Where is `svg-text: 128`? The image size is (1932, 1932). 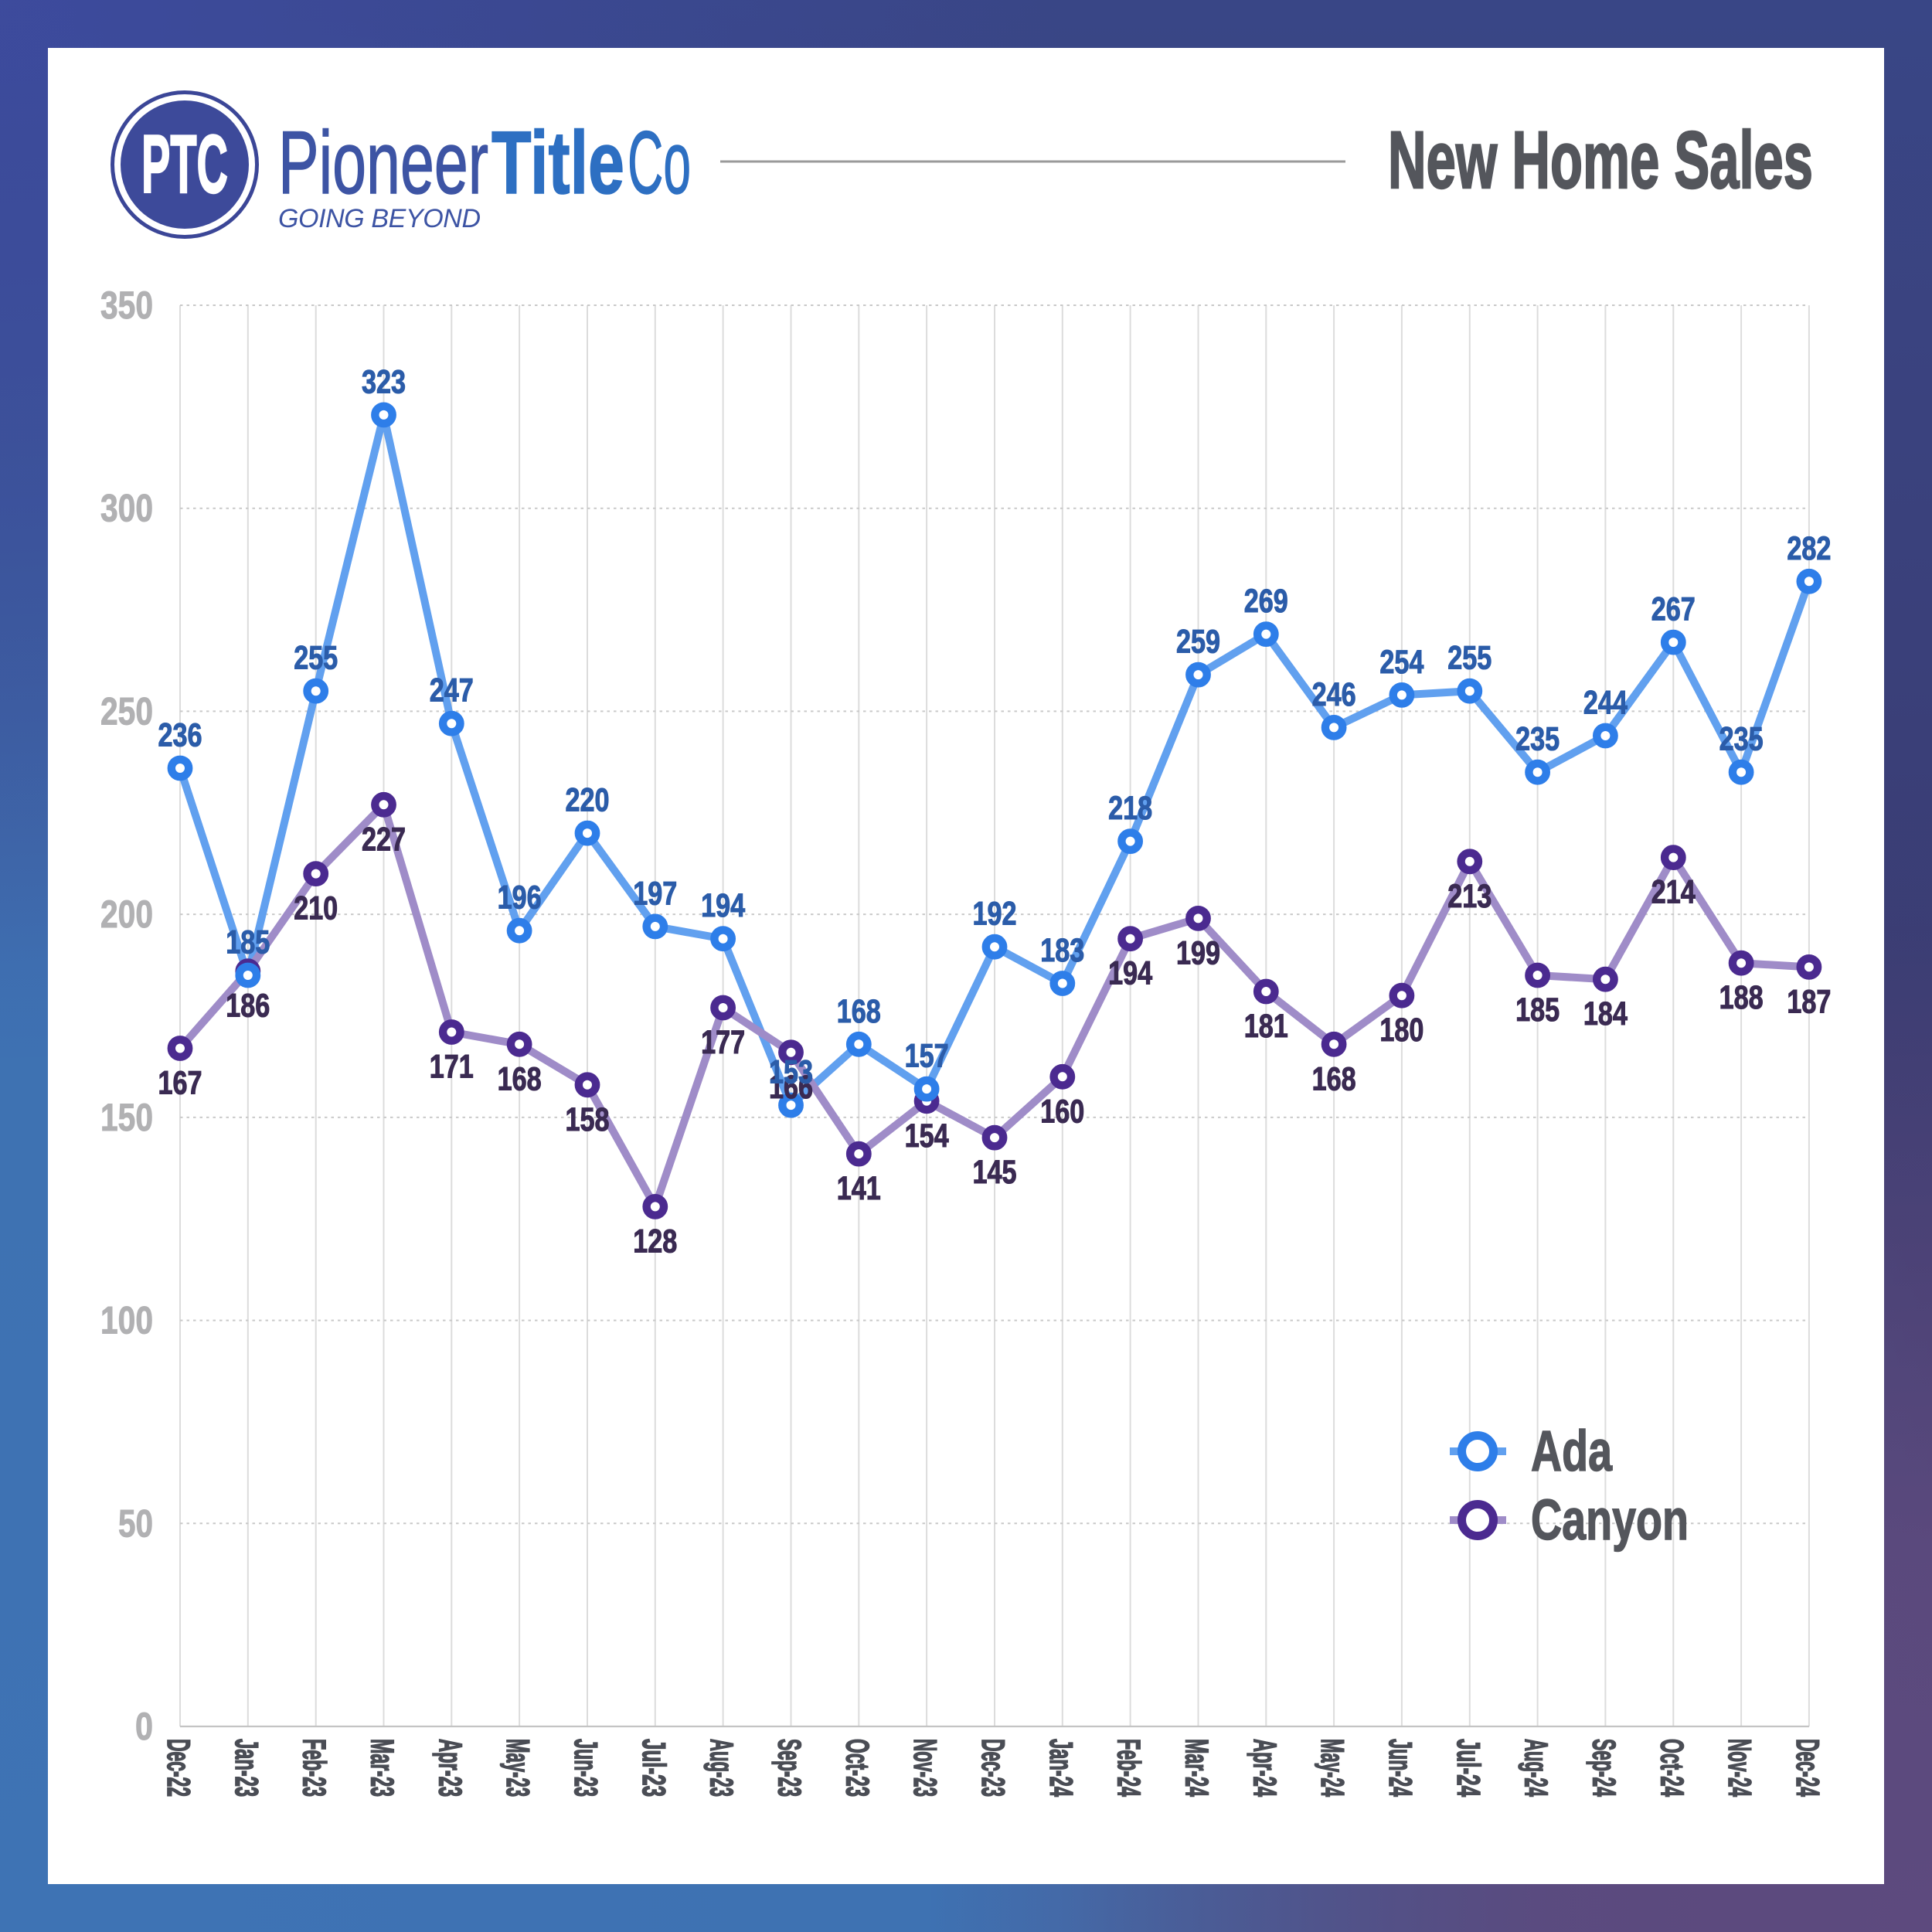
svg-text: 128 is located at coordinates (655, 1241).